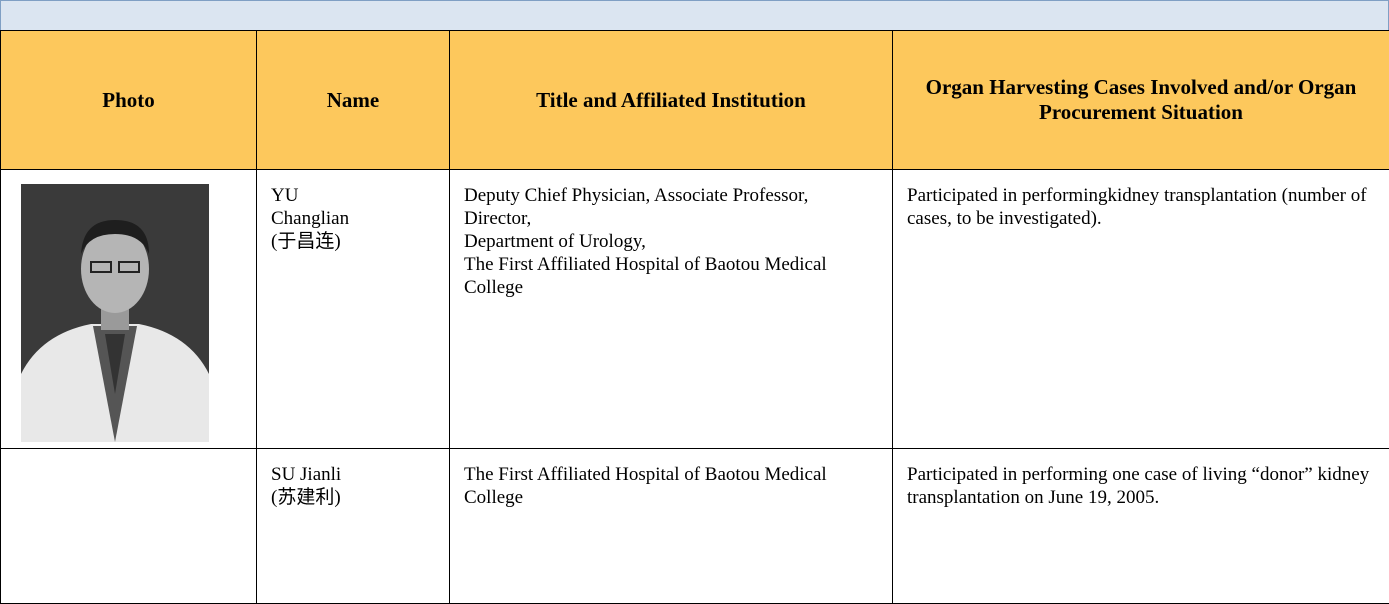  Describe the element at coordinates (115, 313) in the screenshot. I see `portrait-photo` at that location.